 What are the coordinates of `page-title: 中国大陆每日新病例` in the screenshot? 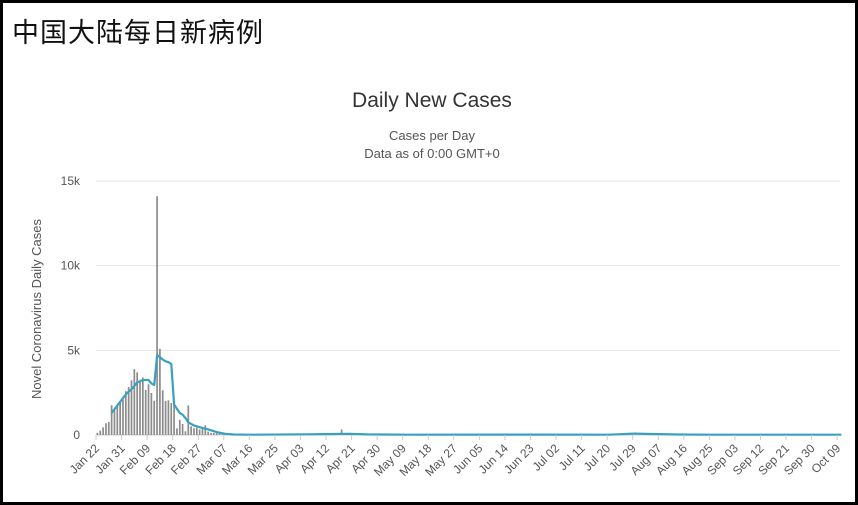 It's located at (138, 33).